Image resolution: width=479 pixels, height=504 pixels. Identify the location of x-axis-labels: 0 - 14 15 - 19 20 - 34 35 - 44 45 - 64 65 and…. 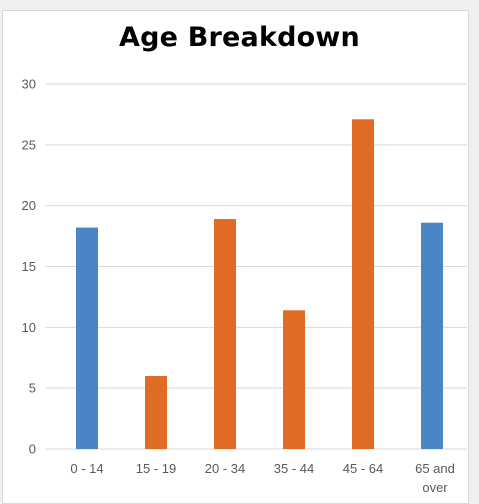
(262, 478).